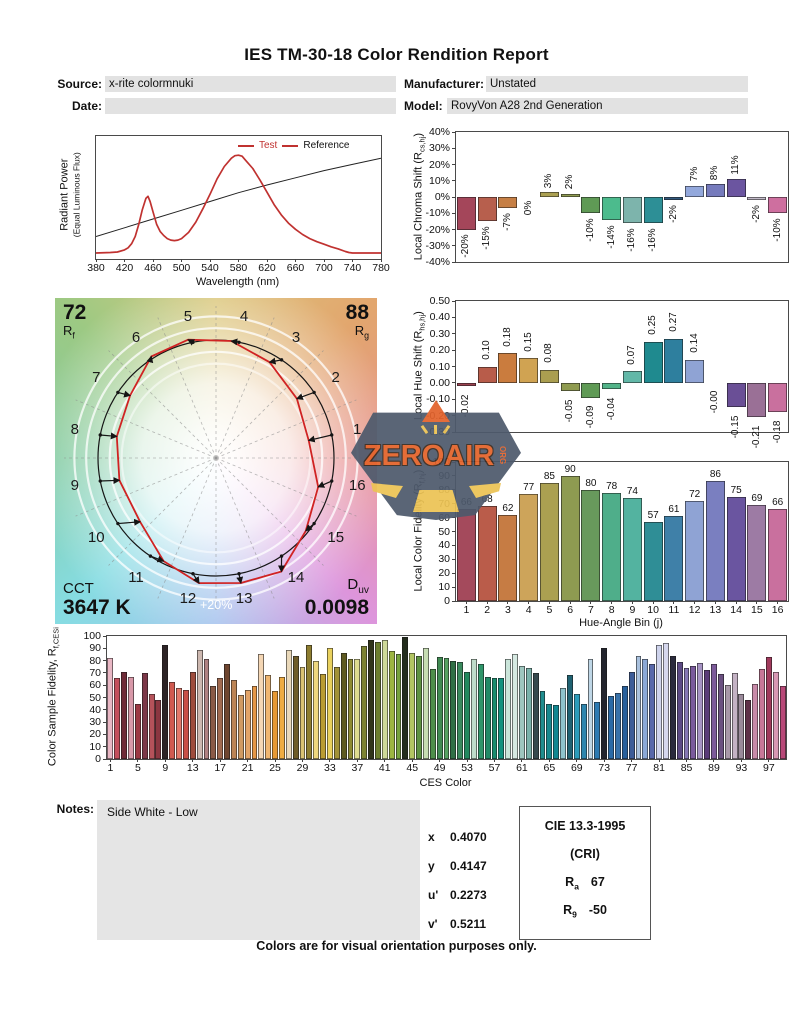 The width and height of the screenshot is (793, 1024). I want to click on bar-value-label: -10%, so click(590, 230).